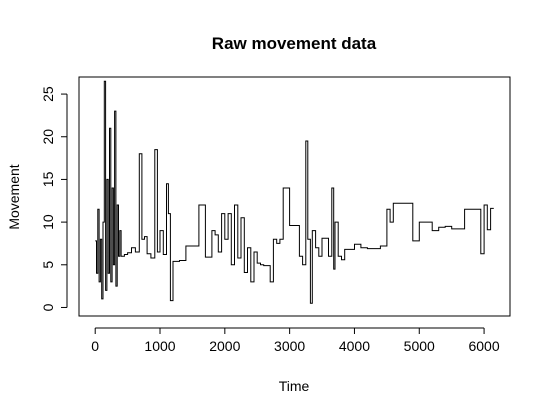  What do you see at coordinates (354, 346) in the screenshot?
I see `x-tick-label: 4000` at bounding box center [354, 346].